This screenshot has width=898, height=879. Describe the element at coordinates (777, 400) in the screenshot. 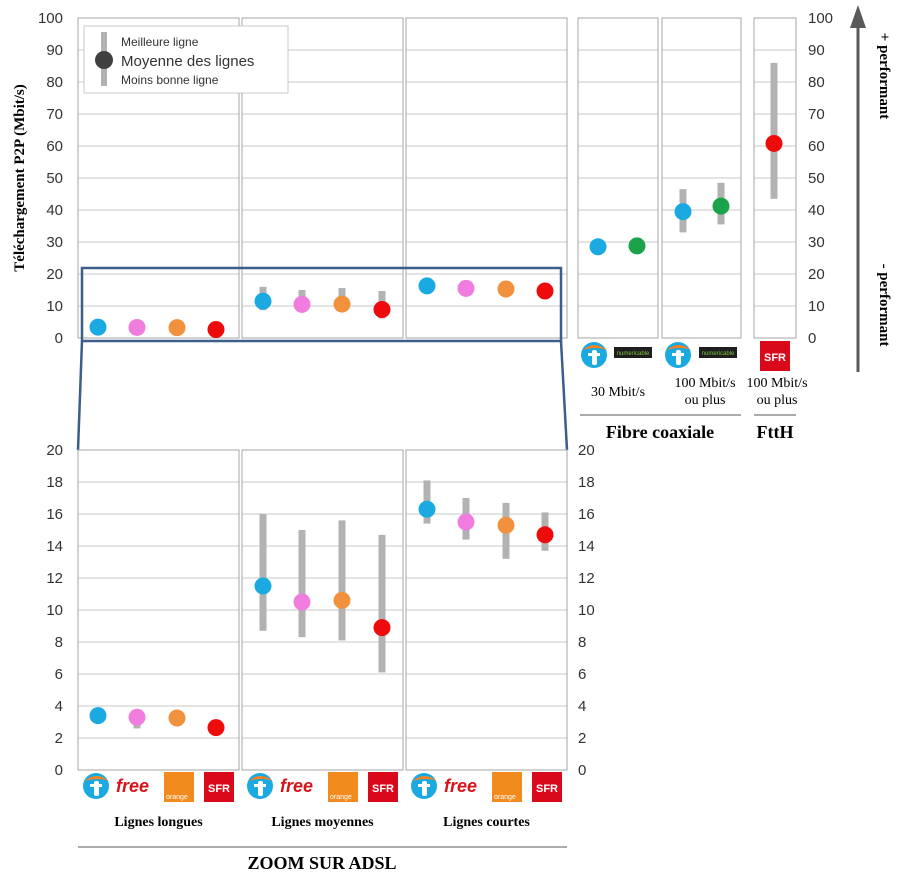

I see `ftth-100-label-line2: ou plus` at that location.